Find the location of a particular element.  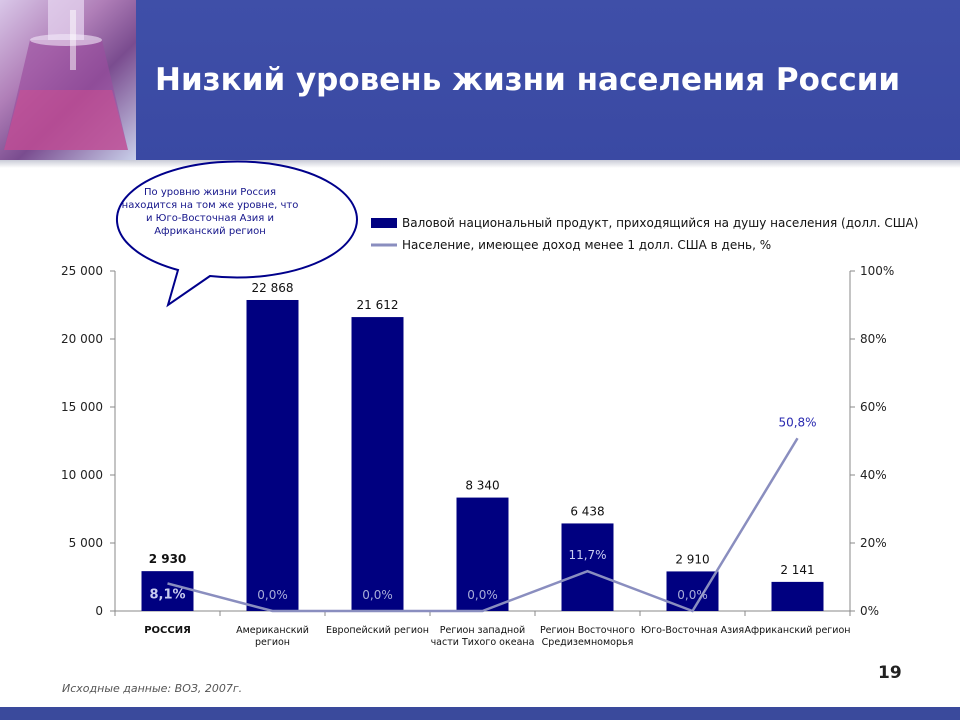

category-label-line: Африканский регион is located at coordinates (798, 630).